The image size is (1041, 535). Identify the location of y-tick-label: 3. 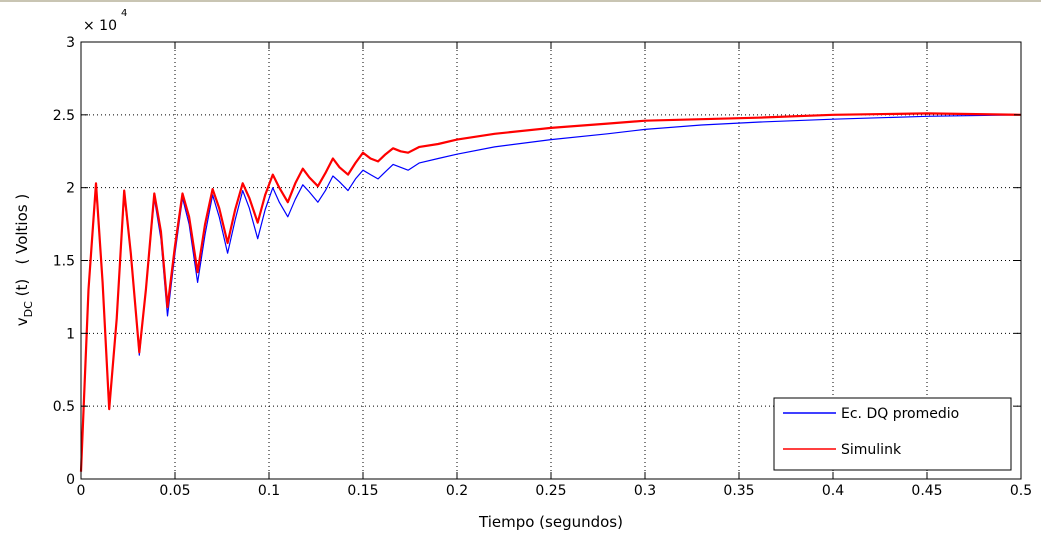
(70, 43).